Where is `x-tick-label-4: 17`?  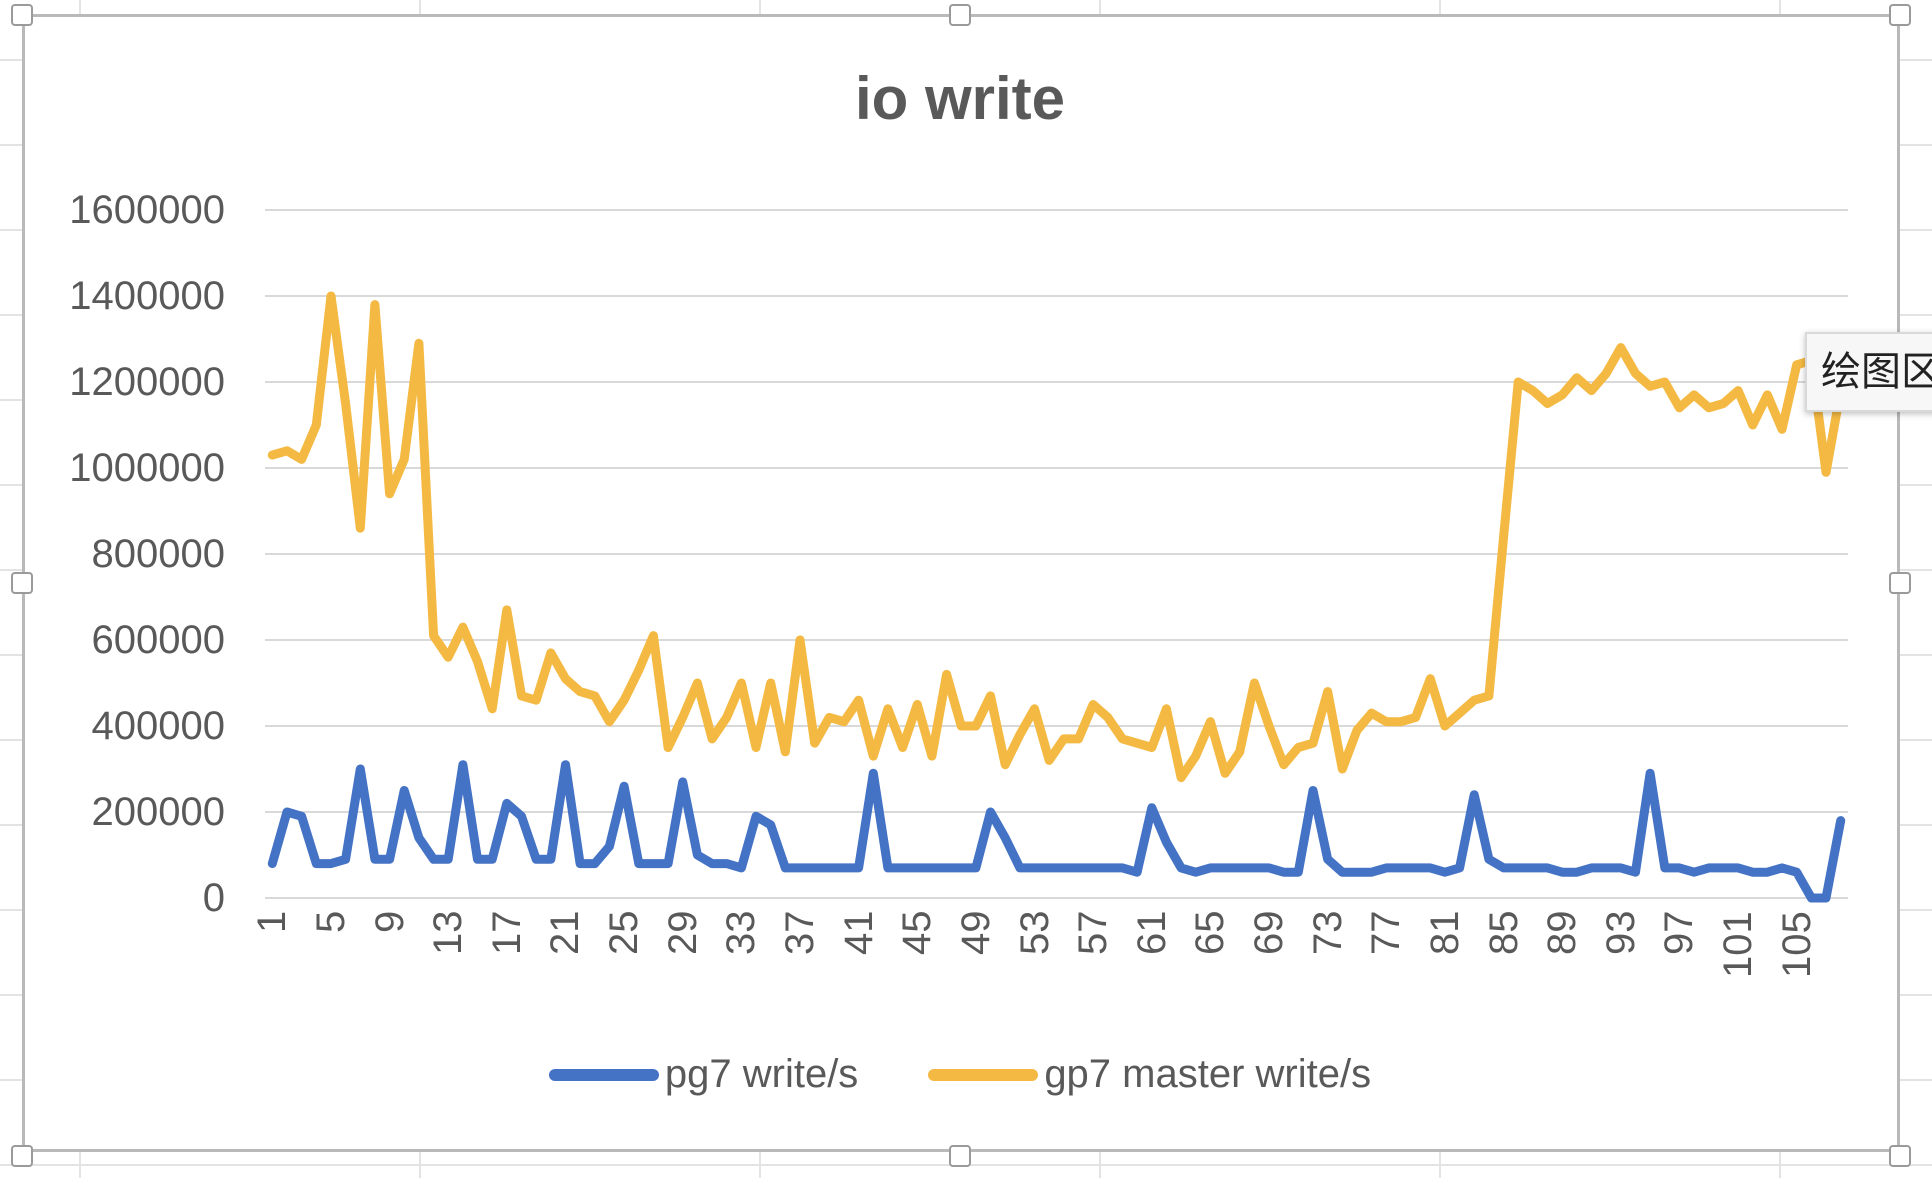
x-tick-label-4: 17 is located at coordinates (506, 933).